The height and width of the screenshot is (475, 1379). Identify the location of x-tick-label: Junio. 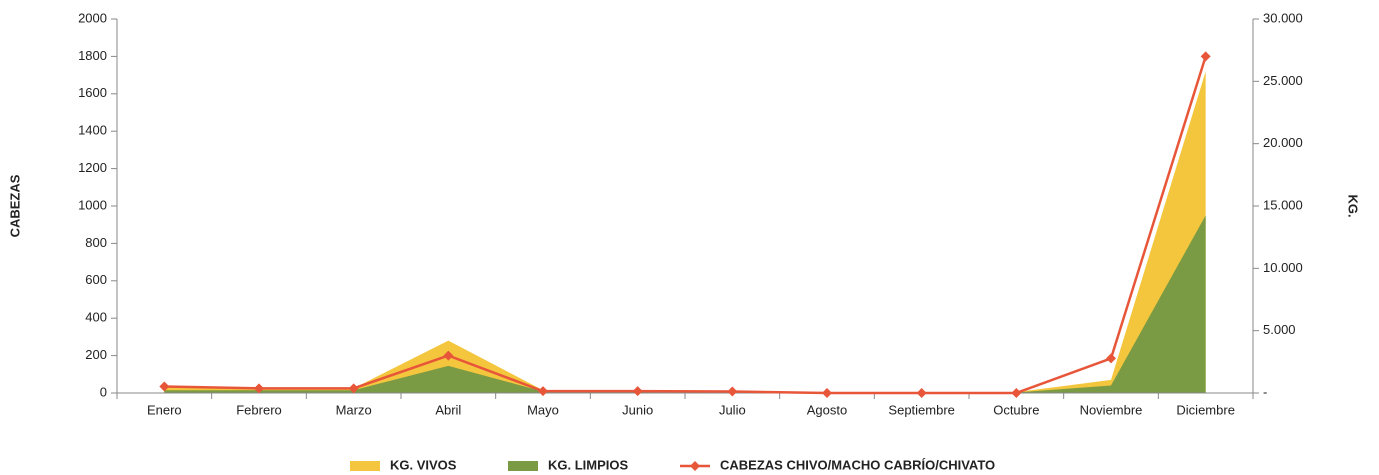
(637, 409).